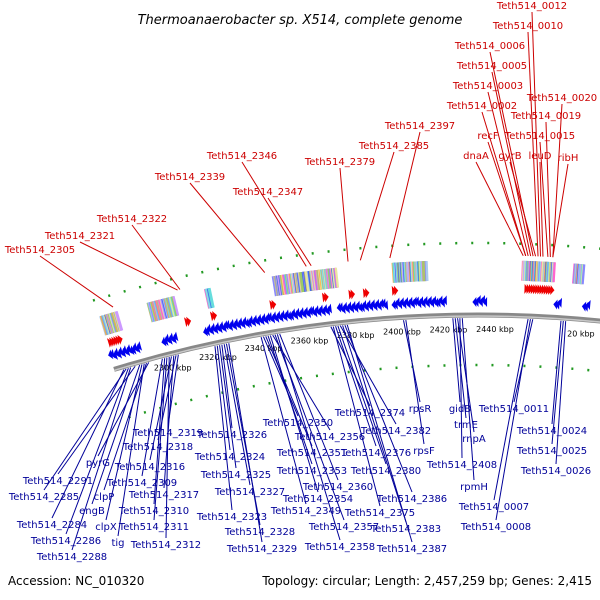 The width and height of the screenshot is (600, 600). I want to click on gene-label: Teth514_2385, so click(393, 146).